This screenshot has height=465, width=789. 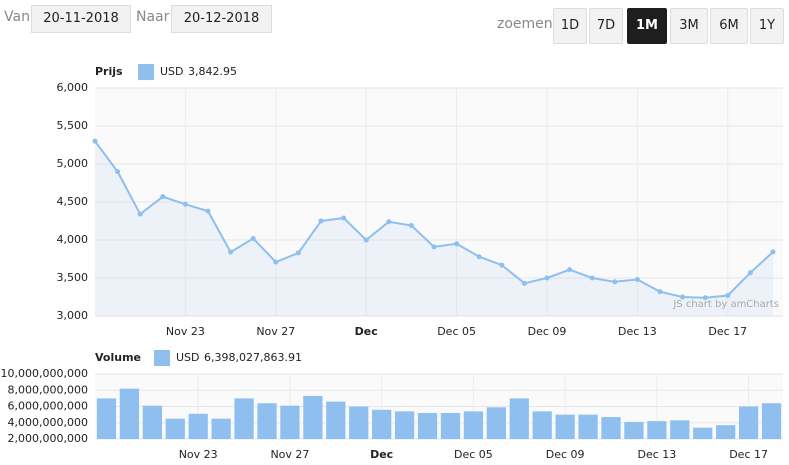 What do you see at coordinates (570, 26) in the screenshot?
I see `zoom-button: 1D` at bounding box center [570, 26].